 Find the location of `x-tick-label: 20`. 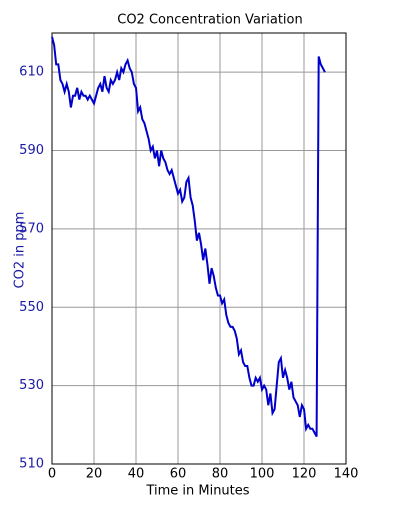

x-tick-label: 20 is located at coordinates (94, 474).